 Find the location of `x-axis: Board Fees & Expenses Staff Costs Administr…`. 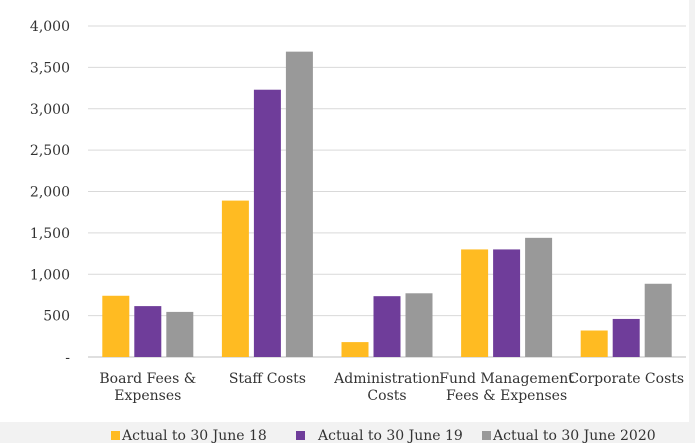

x-axis: Board Fees & Expenses Staff Costs Administr… is located at coordinates (391, 387).